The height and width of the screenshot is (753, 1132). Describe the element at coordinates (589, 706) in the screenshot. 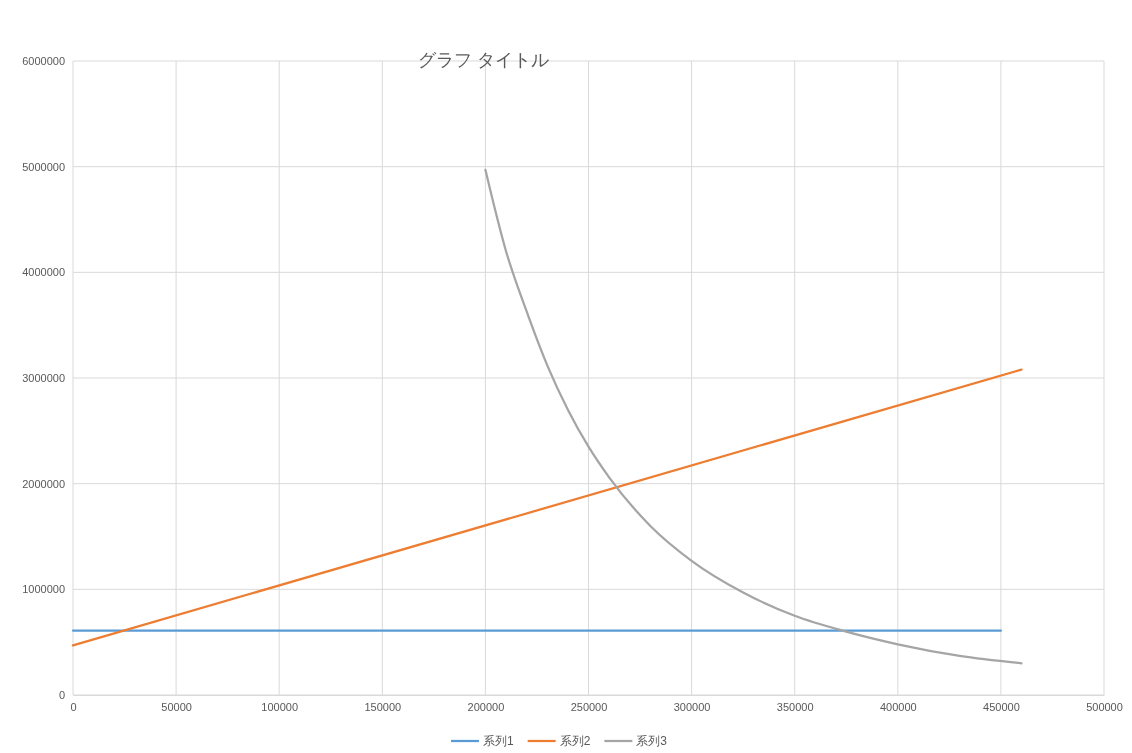

I see `x-tick-label: 250000` at that location.